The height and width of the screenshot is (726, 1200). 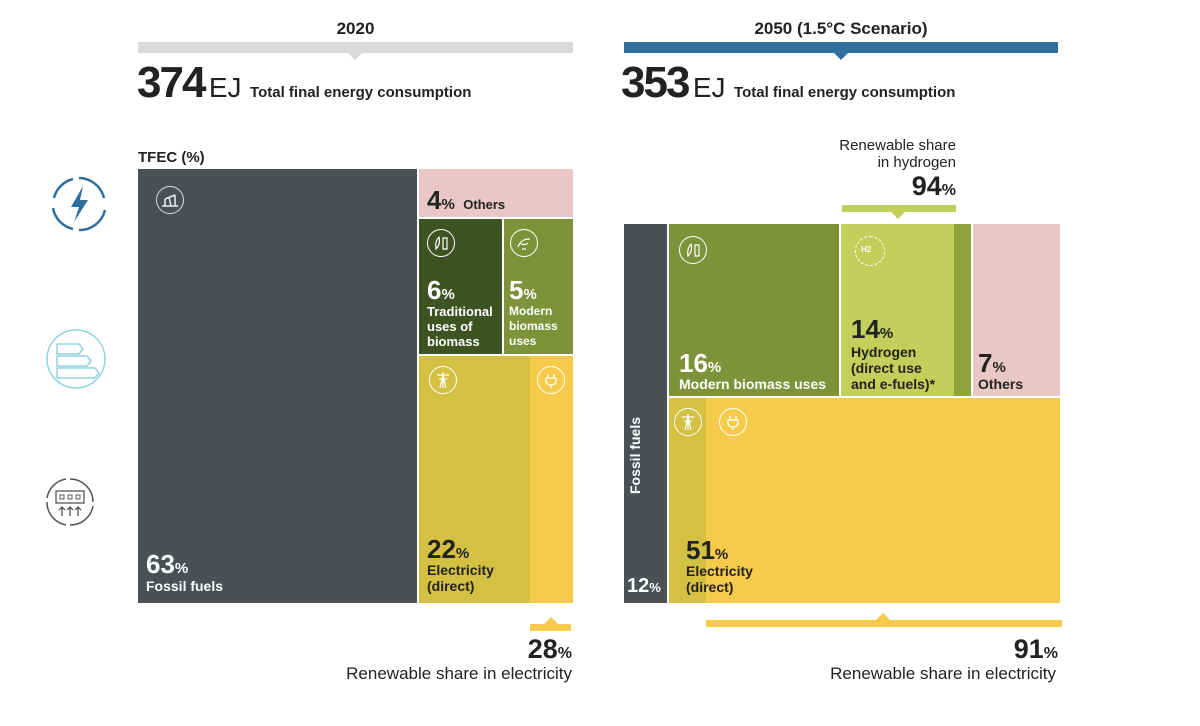 I want to click on hydrogen-icon: H2, so click(x=870, y=251).